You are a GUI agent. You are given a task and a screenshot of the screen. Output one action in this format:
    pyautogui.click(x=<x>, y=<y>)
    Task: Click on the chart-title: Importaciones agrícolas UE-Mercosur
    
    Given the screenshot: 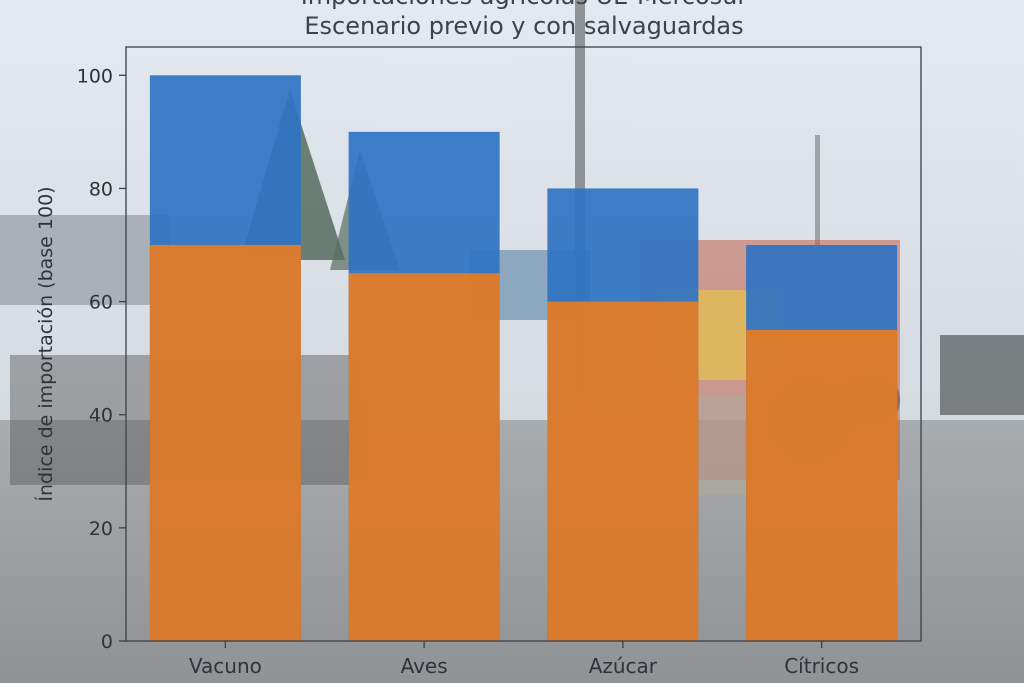 What is the action you would take?
    pyautogui.click(x=524, y=5)
    